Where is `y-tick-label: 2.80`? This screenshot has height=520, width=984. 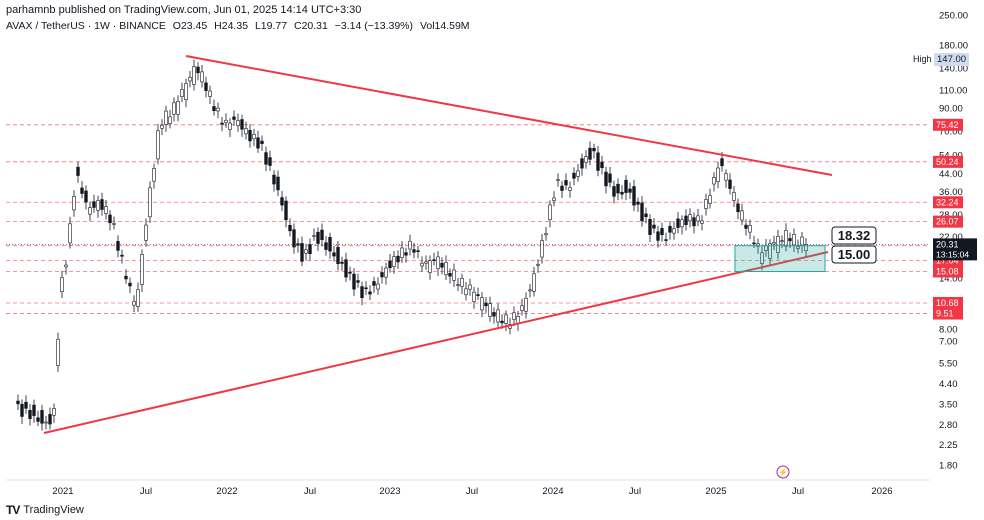
y-tick-label: 2.80 is located at coordinates (948, 425).